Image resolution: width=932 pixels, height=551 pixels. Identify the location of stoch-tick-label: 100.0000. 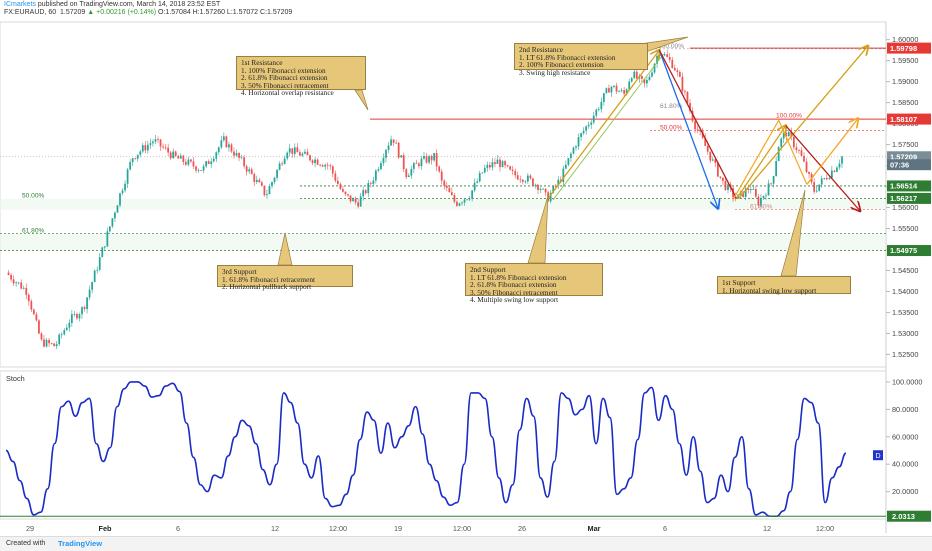
(907, 381).